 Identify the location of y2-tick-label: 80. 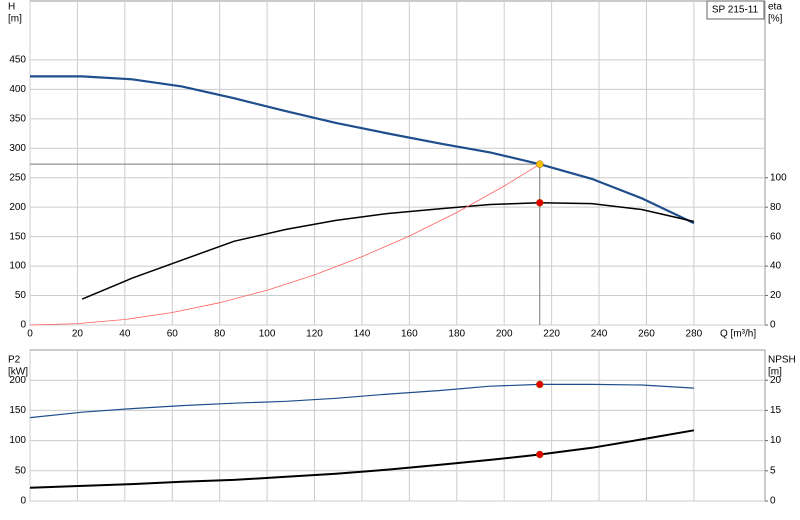
(776, 207).